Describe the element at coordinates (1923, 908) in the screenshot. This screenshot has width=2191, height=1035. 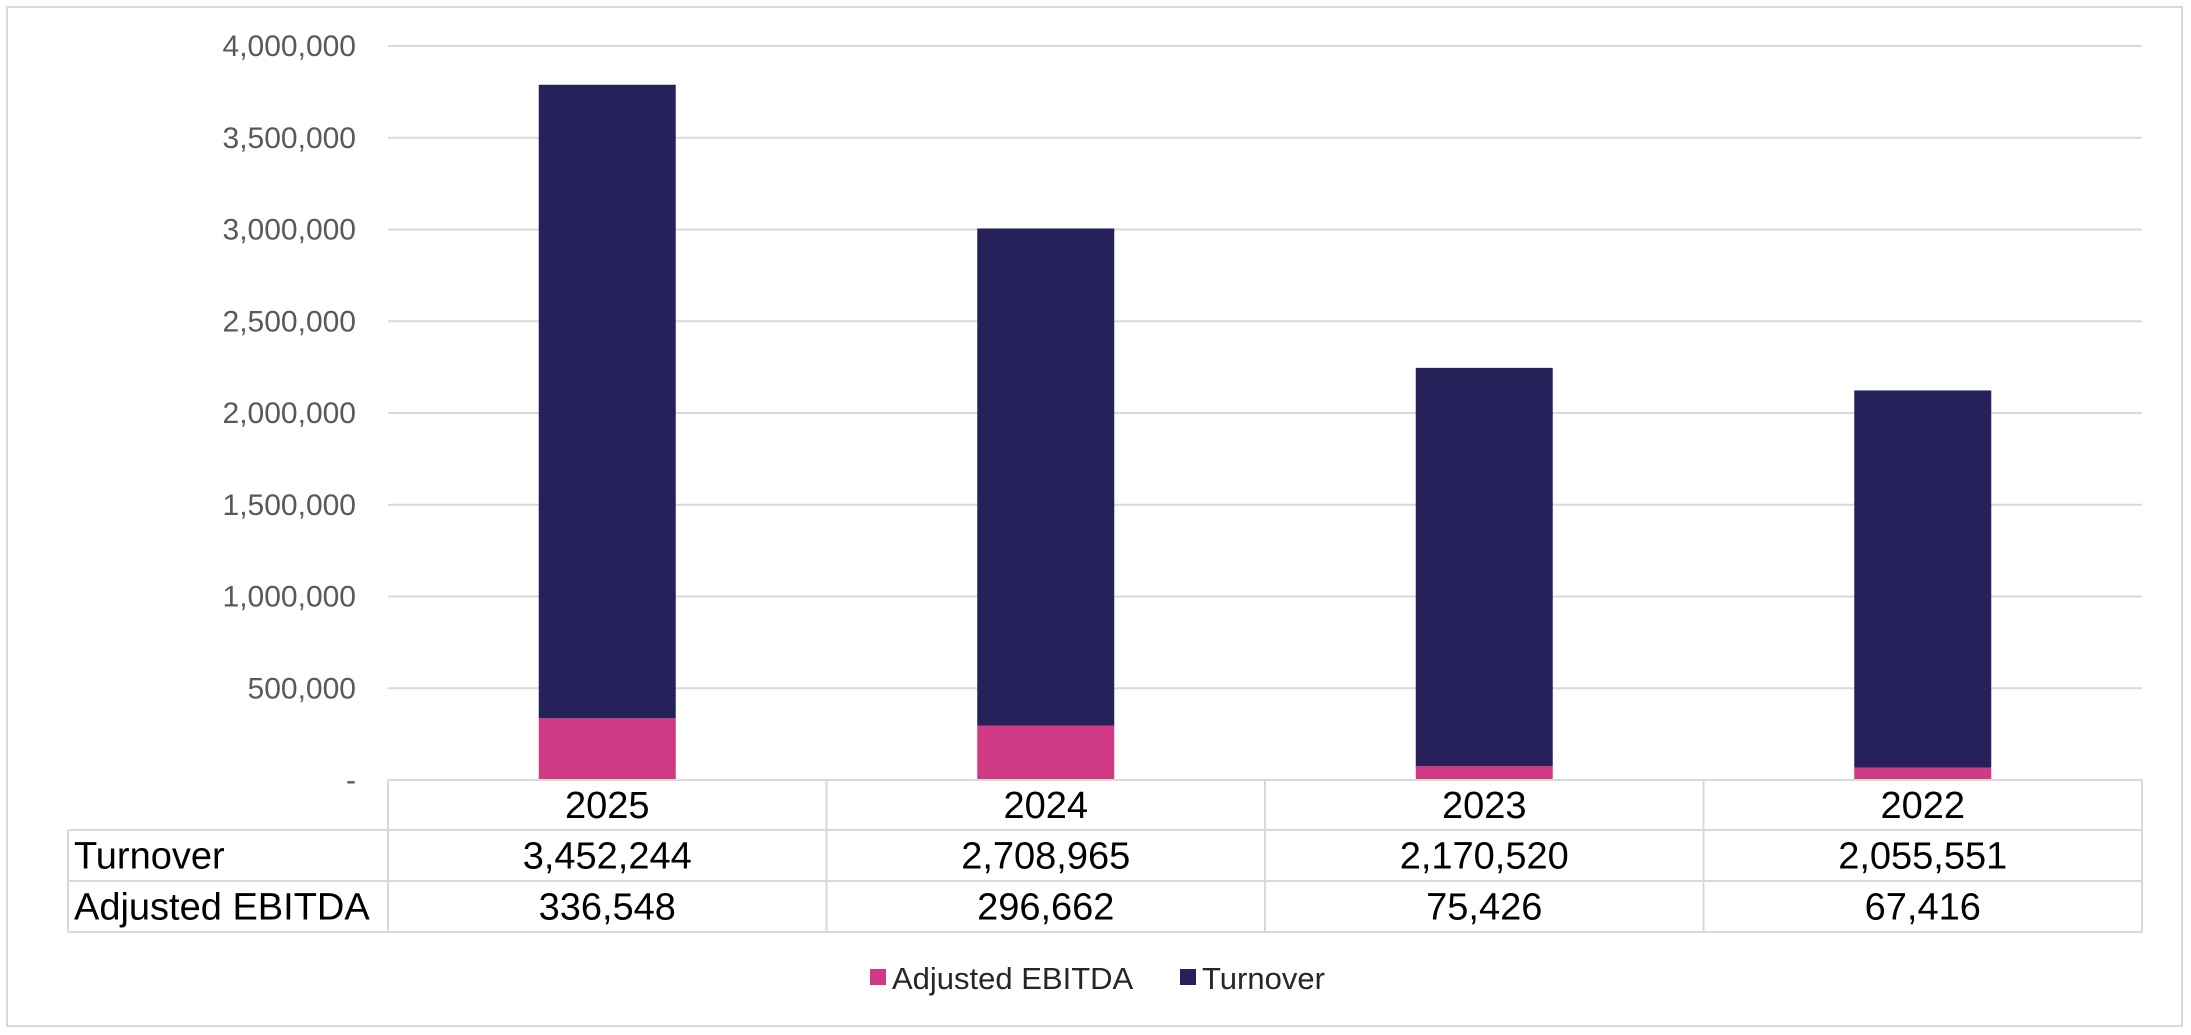
I see `table-cell-value: 67,416` at that location.